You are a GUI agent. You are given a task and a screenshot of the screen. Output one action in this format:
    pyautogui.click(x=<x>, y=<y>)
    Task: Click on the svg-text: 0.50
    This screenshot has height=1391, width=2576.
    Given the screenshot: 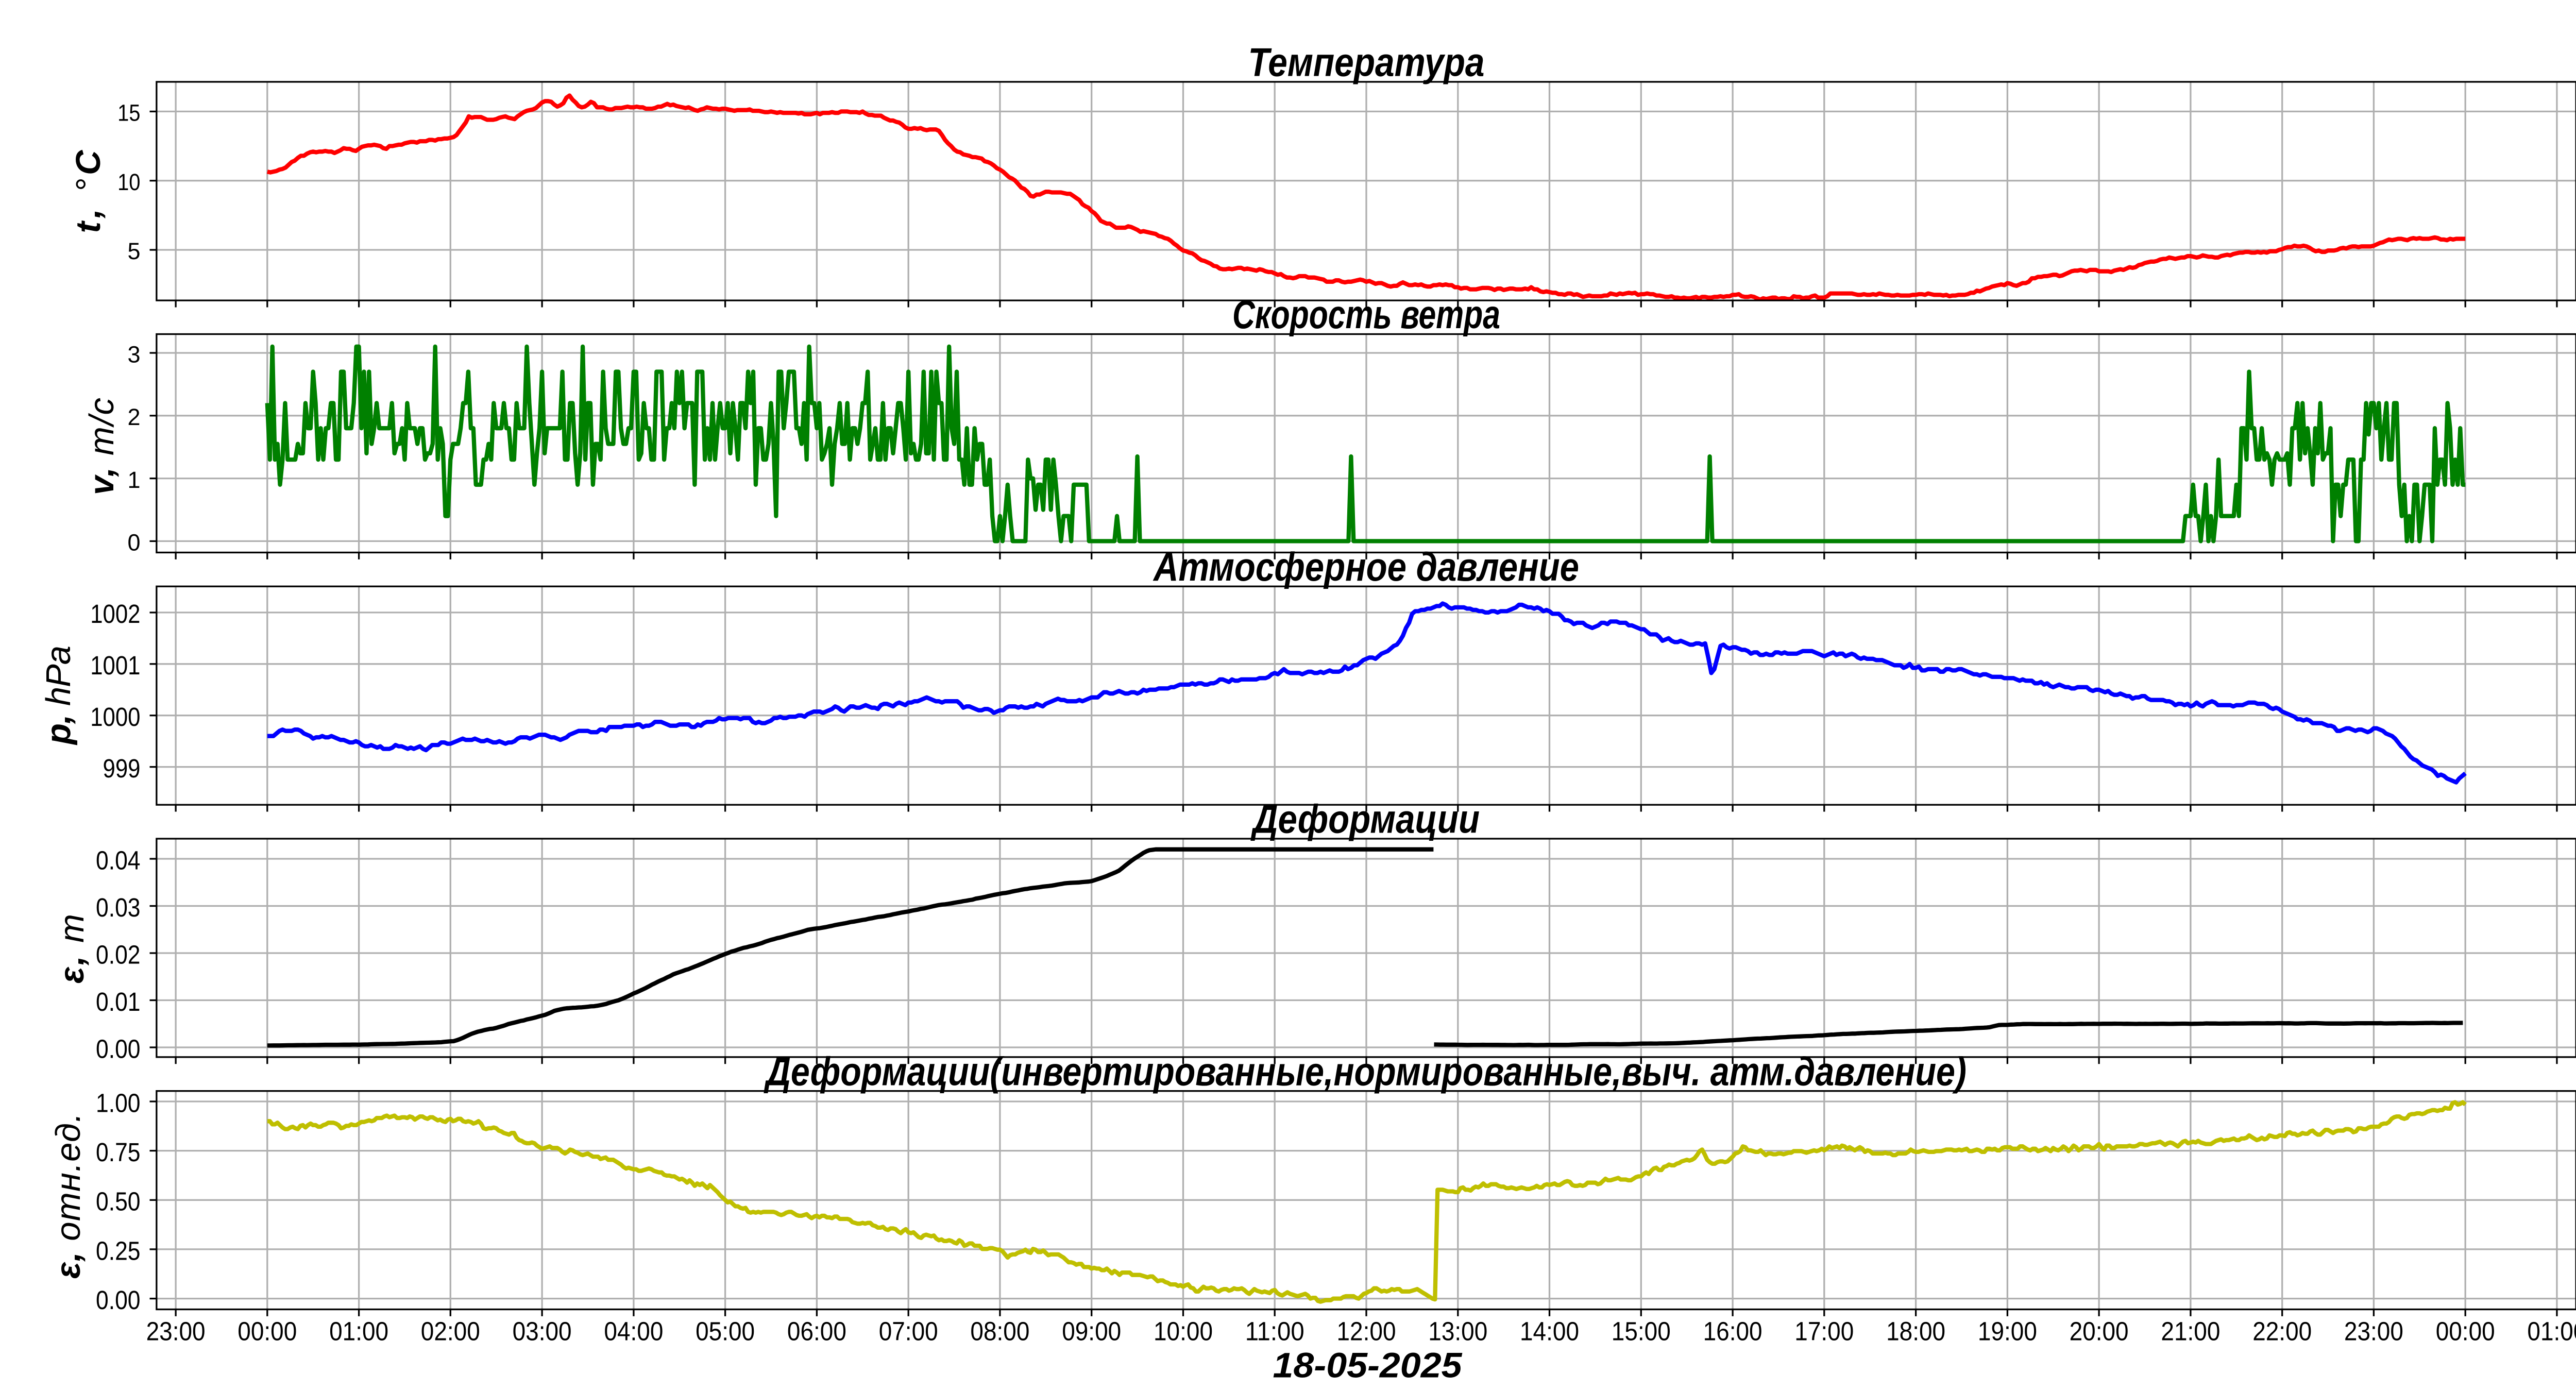 What is the action you would take?
    pyautogui.click(x=118, y=1201)
    